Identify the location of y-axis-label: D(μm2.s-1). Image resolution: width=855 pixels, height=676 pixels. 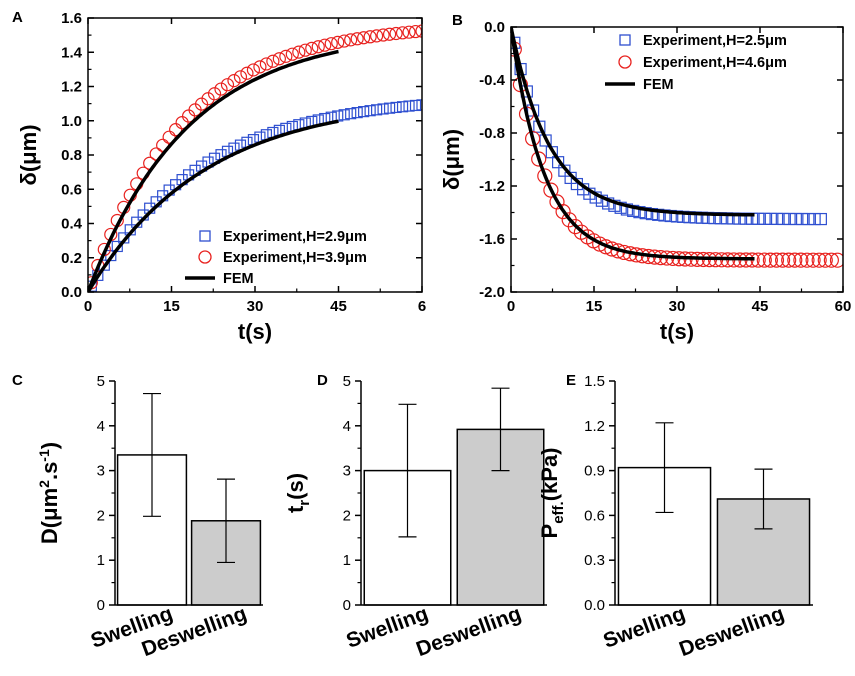
(49, 493).